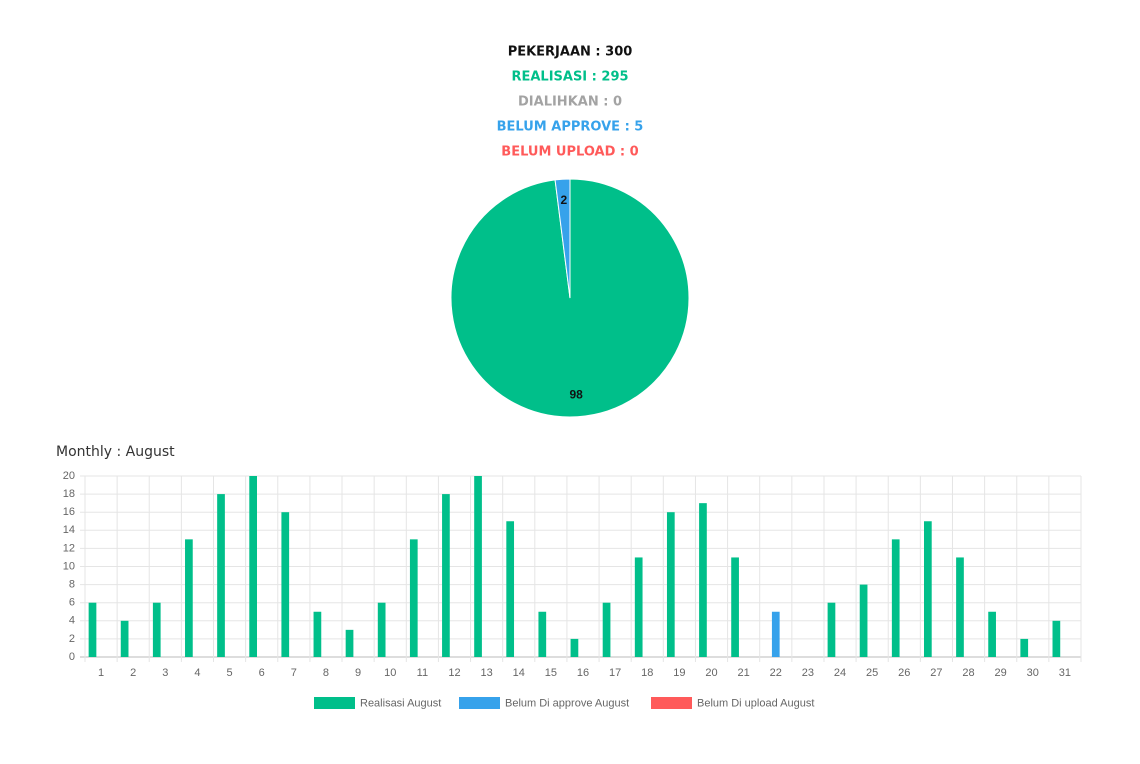  I want to click on y-tick-label: 20, so click(69, 476).